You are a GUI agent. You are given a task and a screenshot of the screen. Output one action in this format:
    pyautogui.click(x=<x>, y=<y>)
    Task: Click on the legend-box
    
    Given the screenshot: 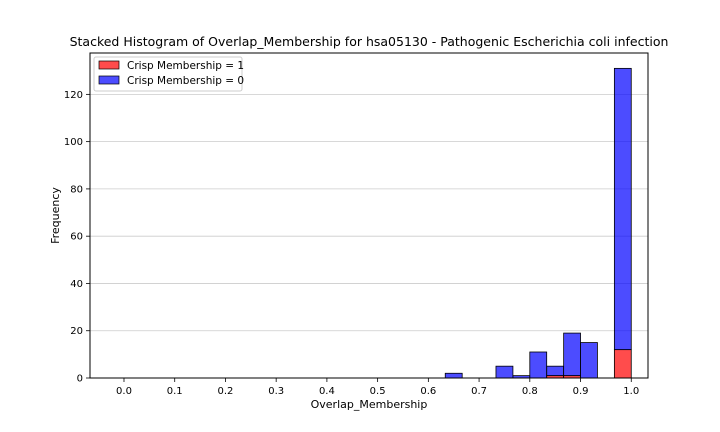 What is the action you would take?
    pyautogui.click(x=168, y=74)
    